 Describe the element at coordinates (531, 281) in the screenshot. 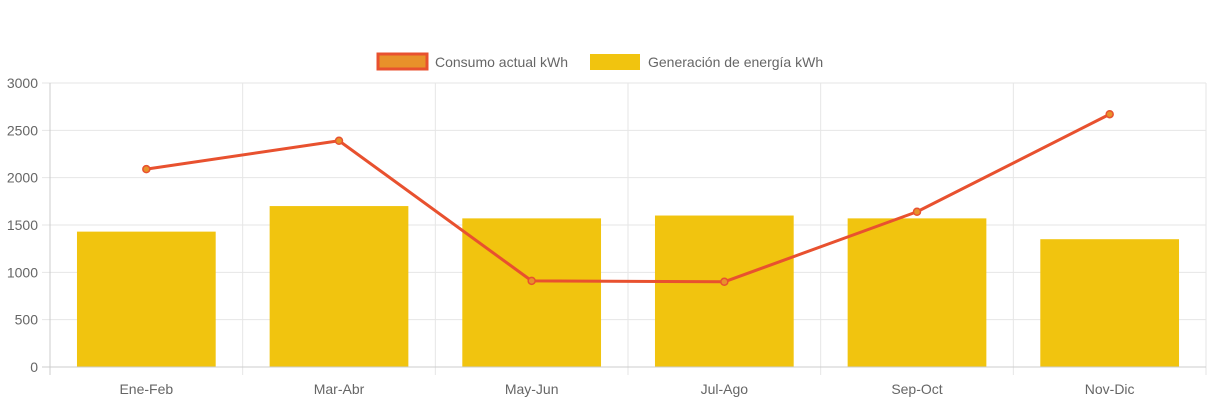

I see `point-consumo-may-jun` at that location.